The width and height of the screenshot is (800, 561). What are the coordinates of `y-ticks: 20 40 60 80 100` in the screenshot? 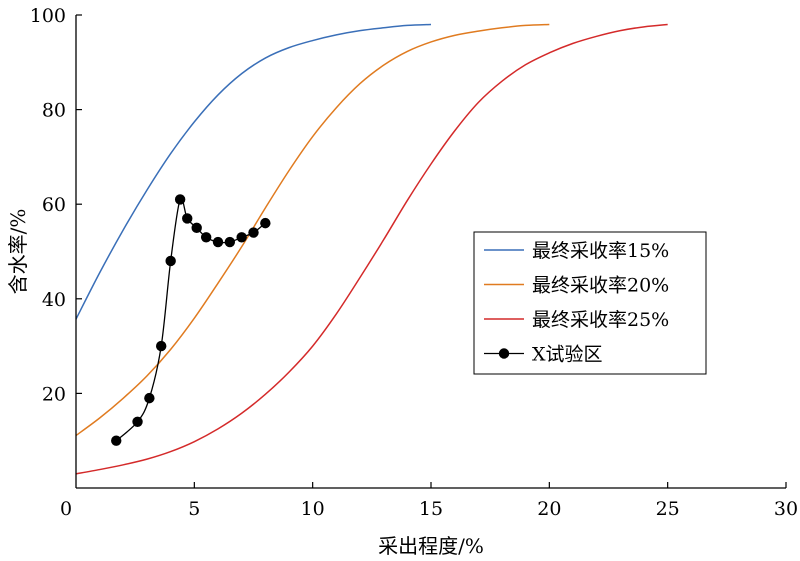 It's located at (56, 205).